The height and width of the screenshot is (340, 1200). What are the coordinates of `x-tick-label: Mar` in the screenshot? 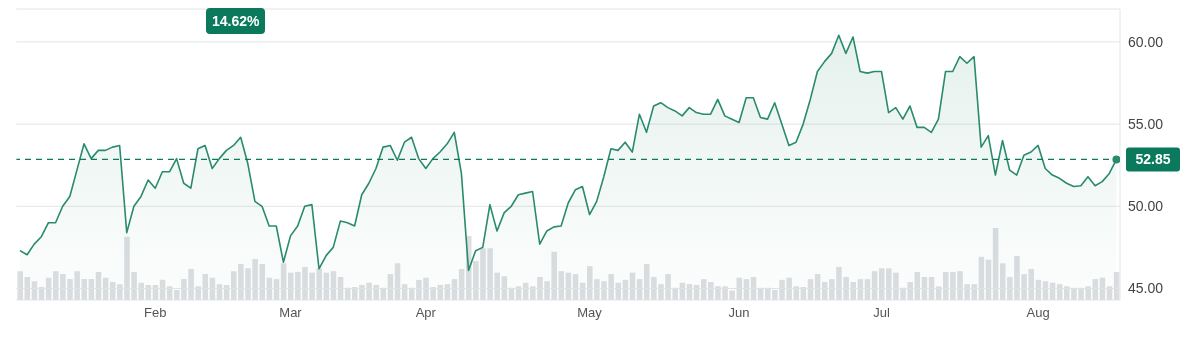 It's located at (291, 313).